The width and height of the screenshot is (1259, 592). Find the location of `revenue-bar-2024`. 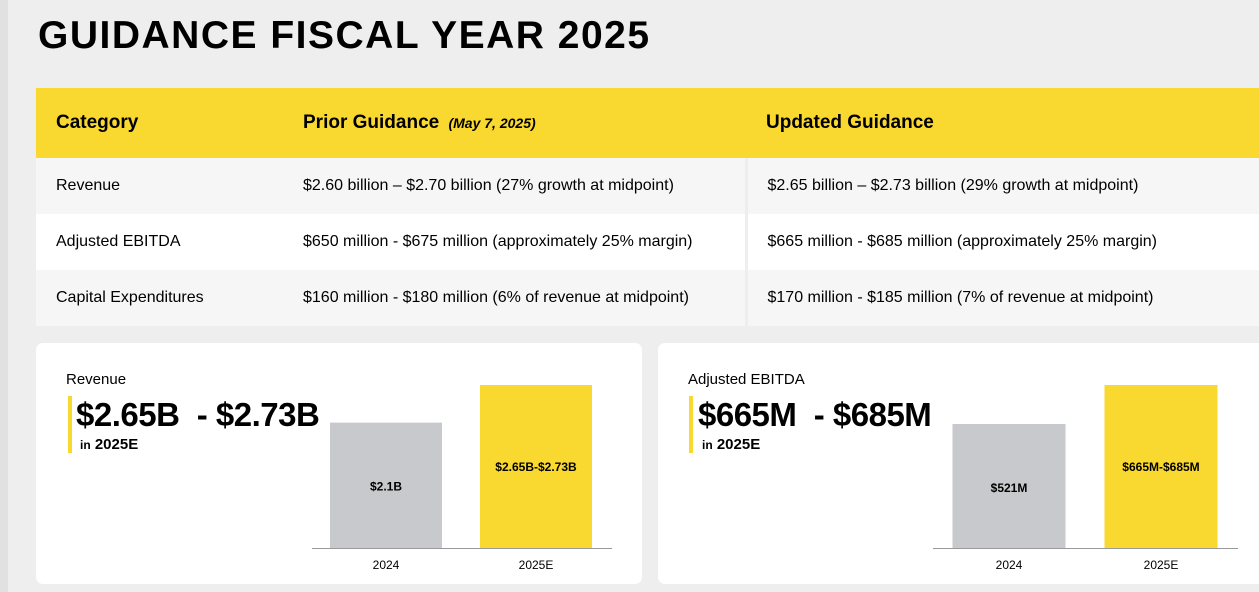

revenue-bar-2024 is located at coordinates (386, 485).